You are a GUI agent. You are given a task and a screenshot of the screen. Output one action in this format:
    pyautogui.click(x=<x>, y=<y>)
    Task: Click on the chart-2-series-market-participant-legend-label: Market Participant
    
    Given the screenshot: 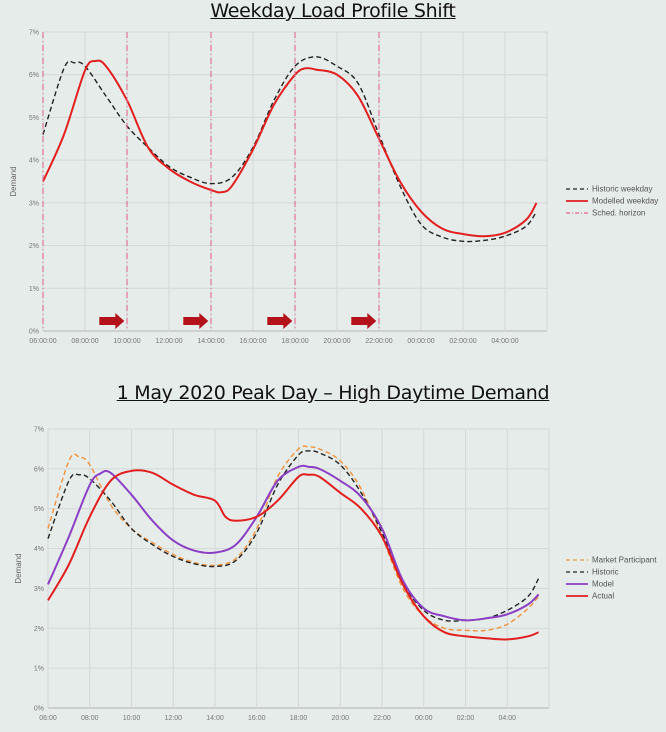 What is the action you would take?
    pyautogui.click(x=624, y=560)
    